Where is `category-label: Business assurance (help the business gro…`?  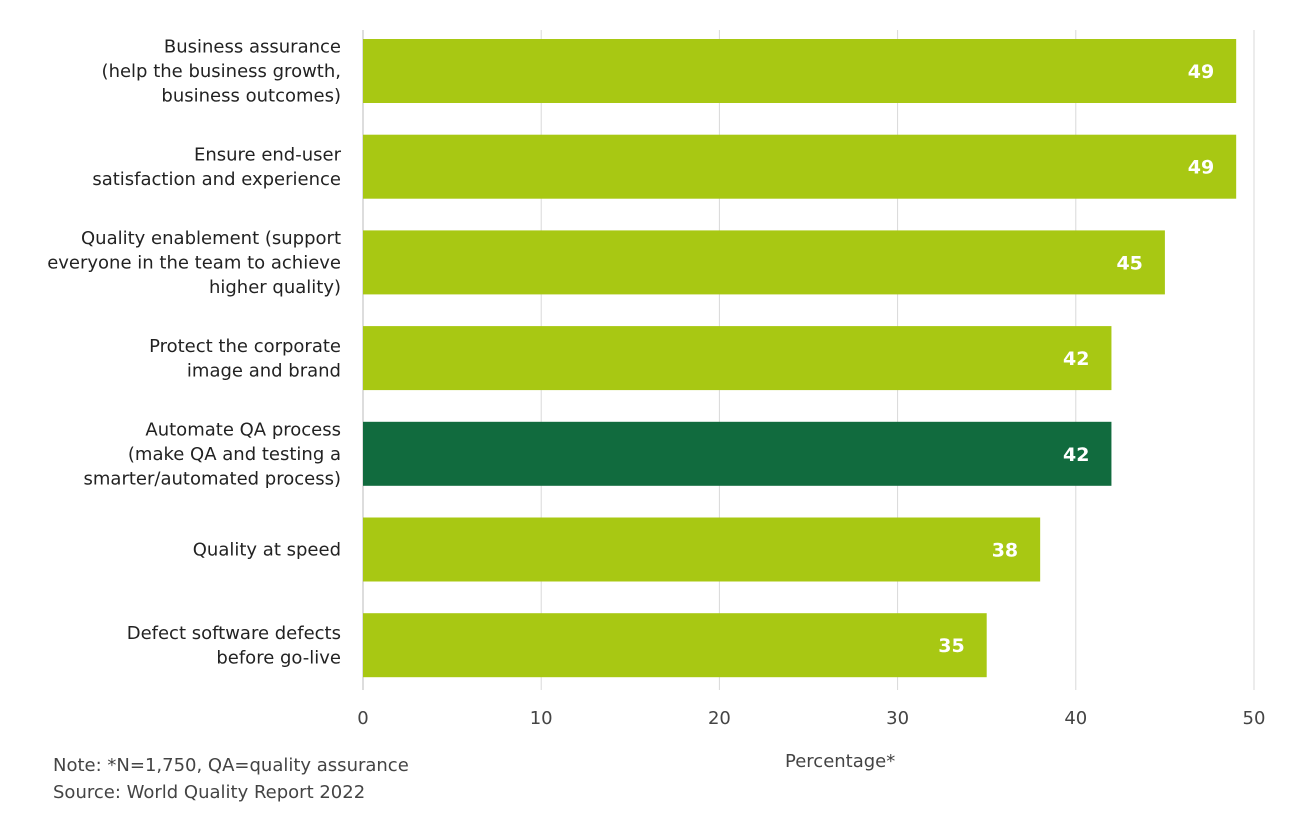 category-label: Business assurance (help the business gro… is located at coordinates (221, 72).